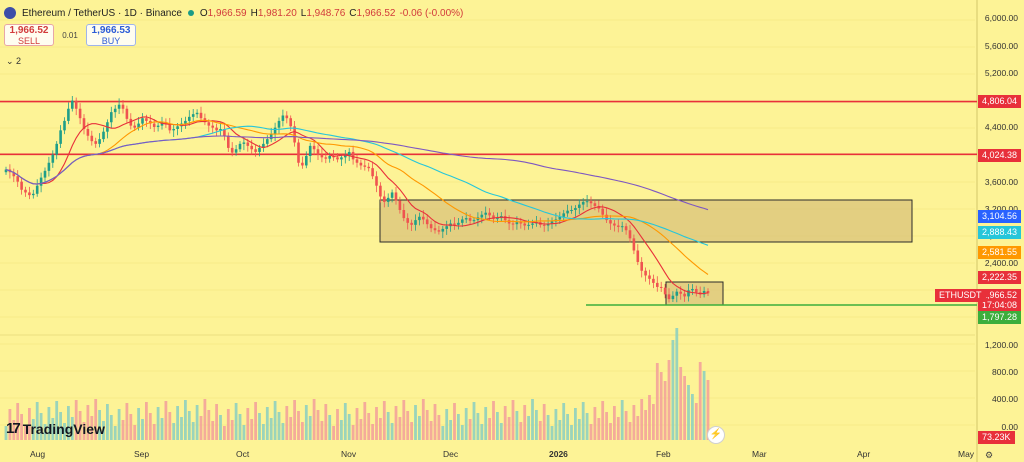 This screenshot has width=1024, height=462. I want to click on low-key: L, so click(303, 13).